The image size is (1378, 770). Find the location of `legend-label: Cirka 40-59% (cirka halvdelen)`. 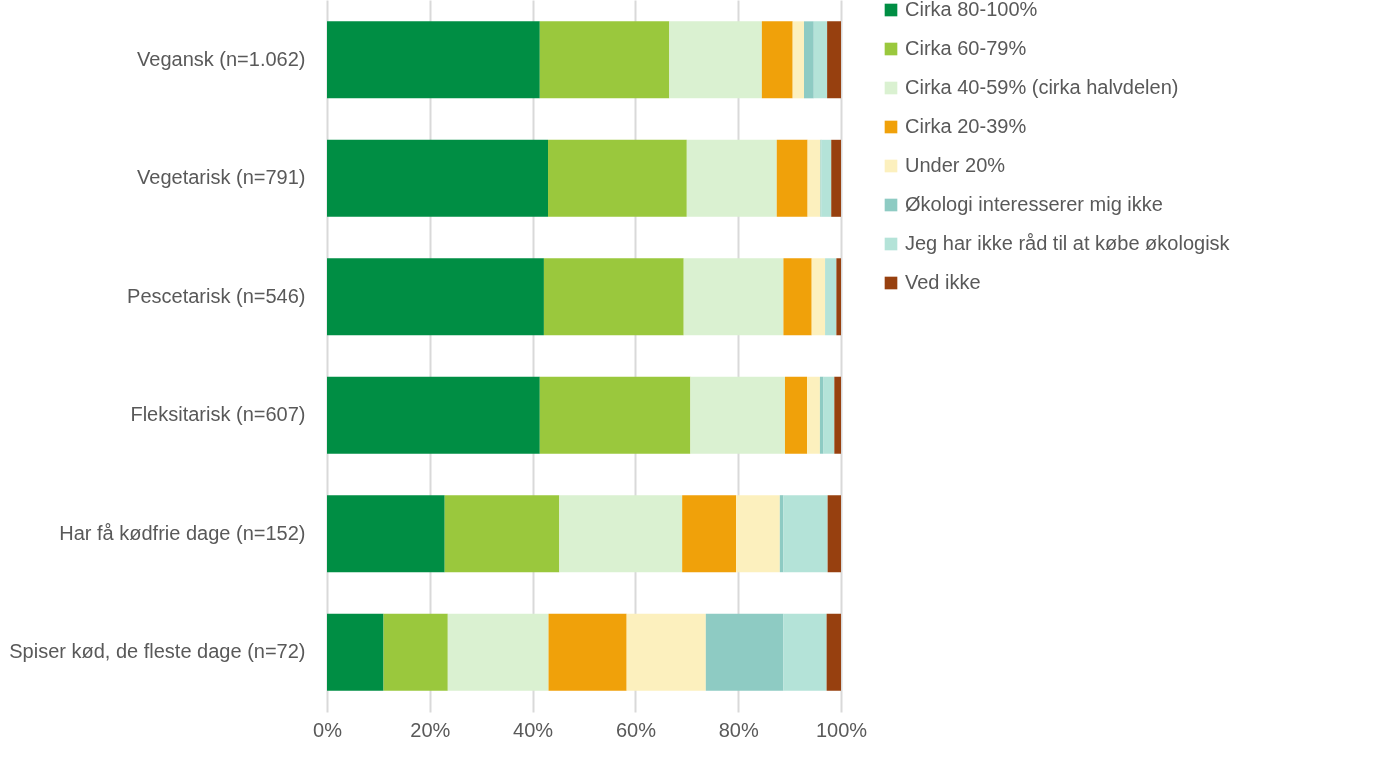

legend-label: Cirka 40-59% (cirka halvdelen) is located at coordinates (1042, 87).